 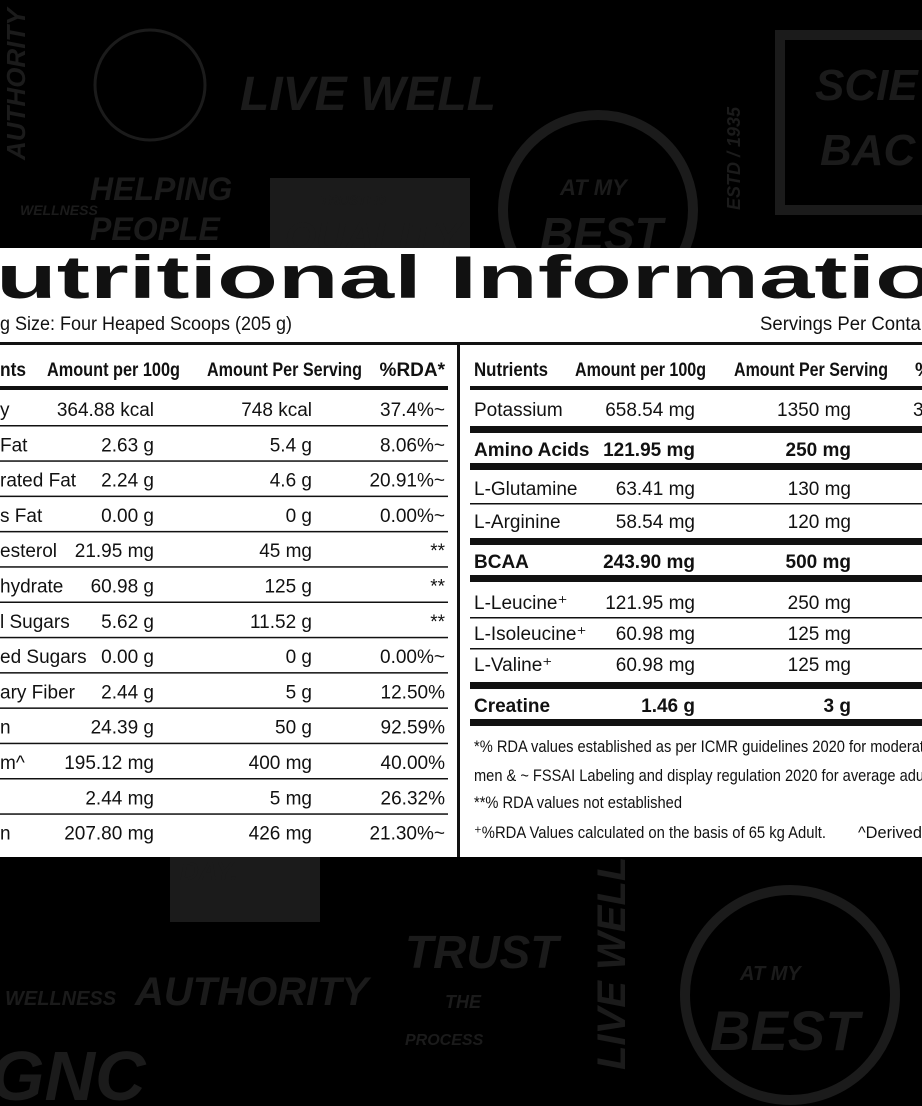 What do you see at coordinates (353, 200) in the screenshot?
I see `decor-text: TRUSTED` at bounding box center [353, 200].